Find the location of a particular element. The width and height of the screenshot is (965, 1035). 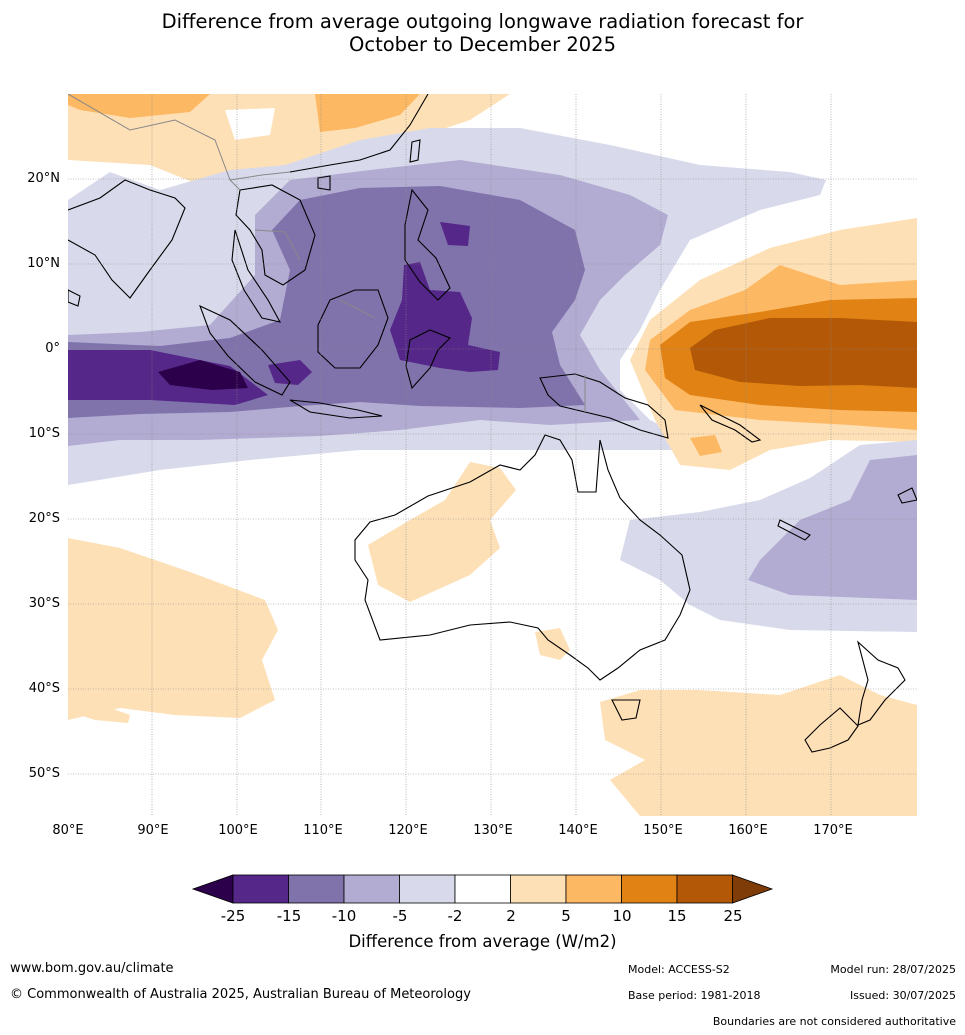

title-line-2: October to December 2025 is located at coordinates (482, 44).